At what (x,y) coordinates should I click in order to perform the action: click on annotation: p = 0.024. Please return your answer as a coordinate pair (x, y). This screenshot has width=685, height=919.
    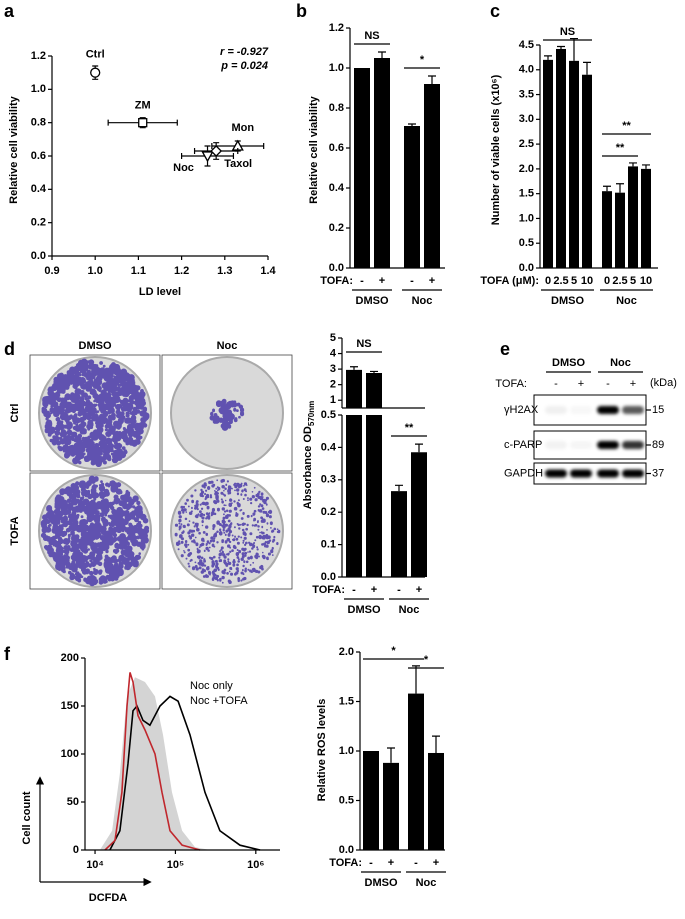
    Looking at the image, I should click on (244, 66).